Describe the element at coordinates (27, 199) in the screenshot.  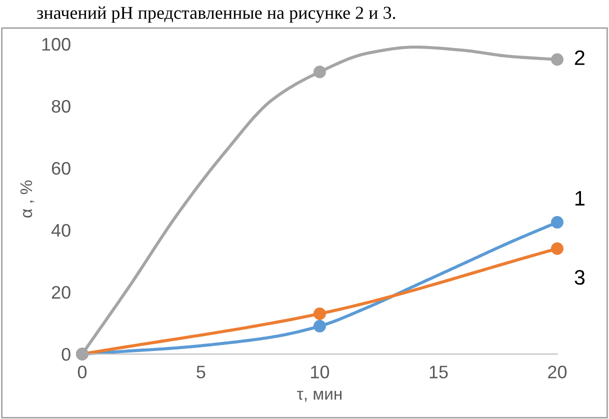
I see `y-axis-title: α , %` at that location.